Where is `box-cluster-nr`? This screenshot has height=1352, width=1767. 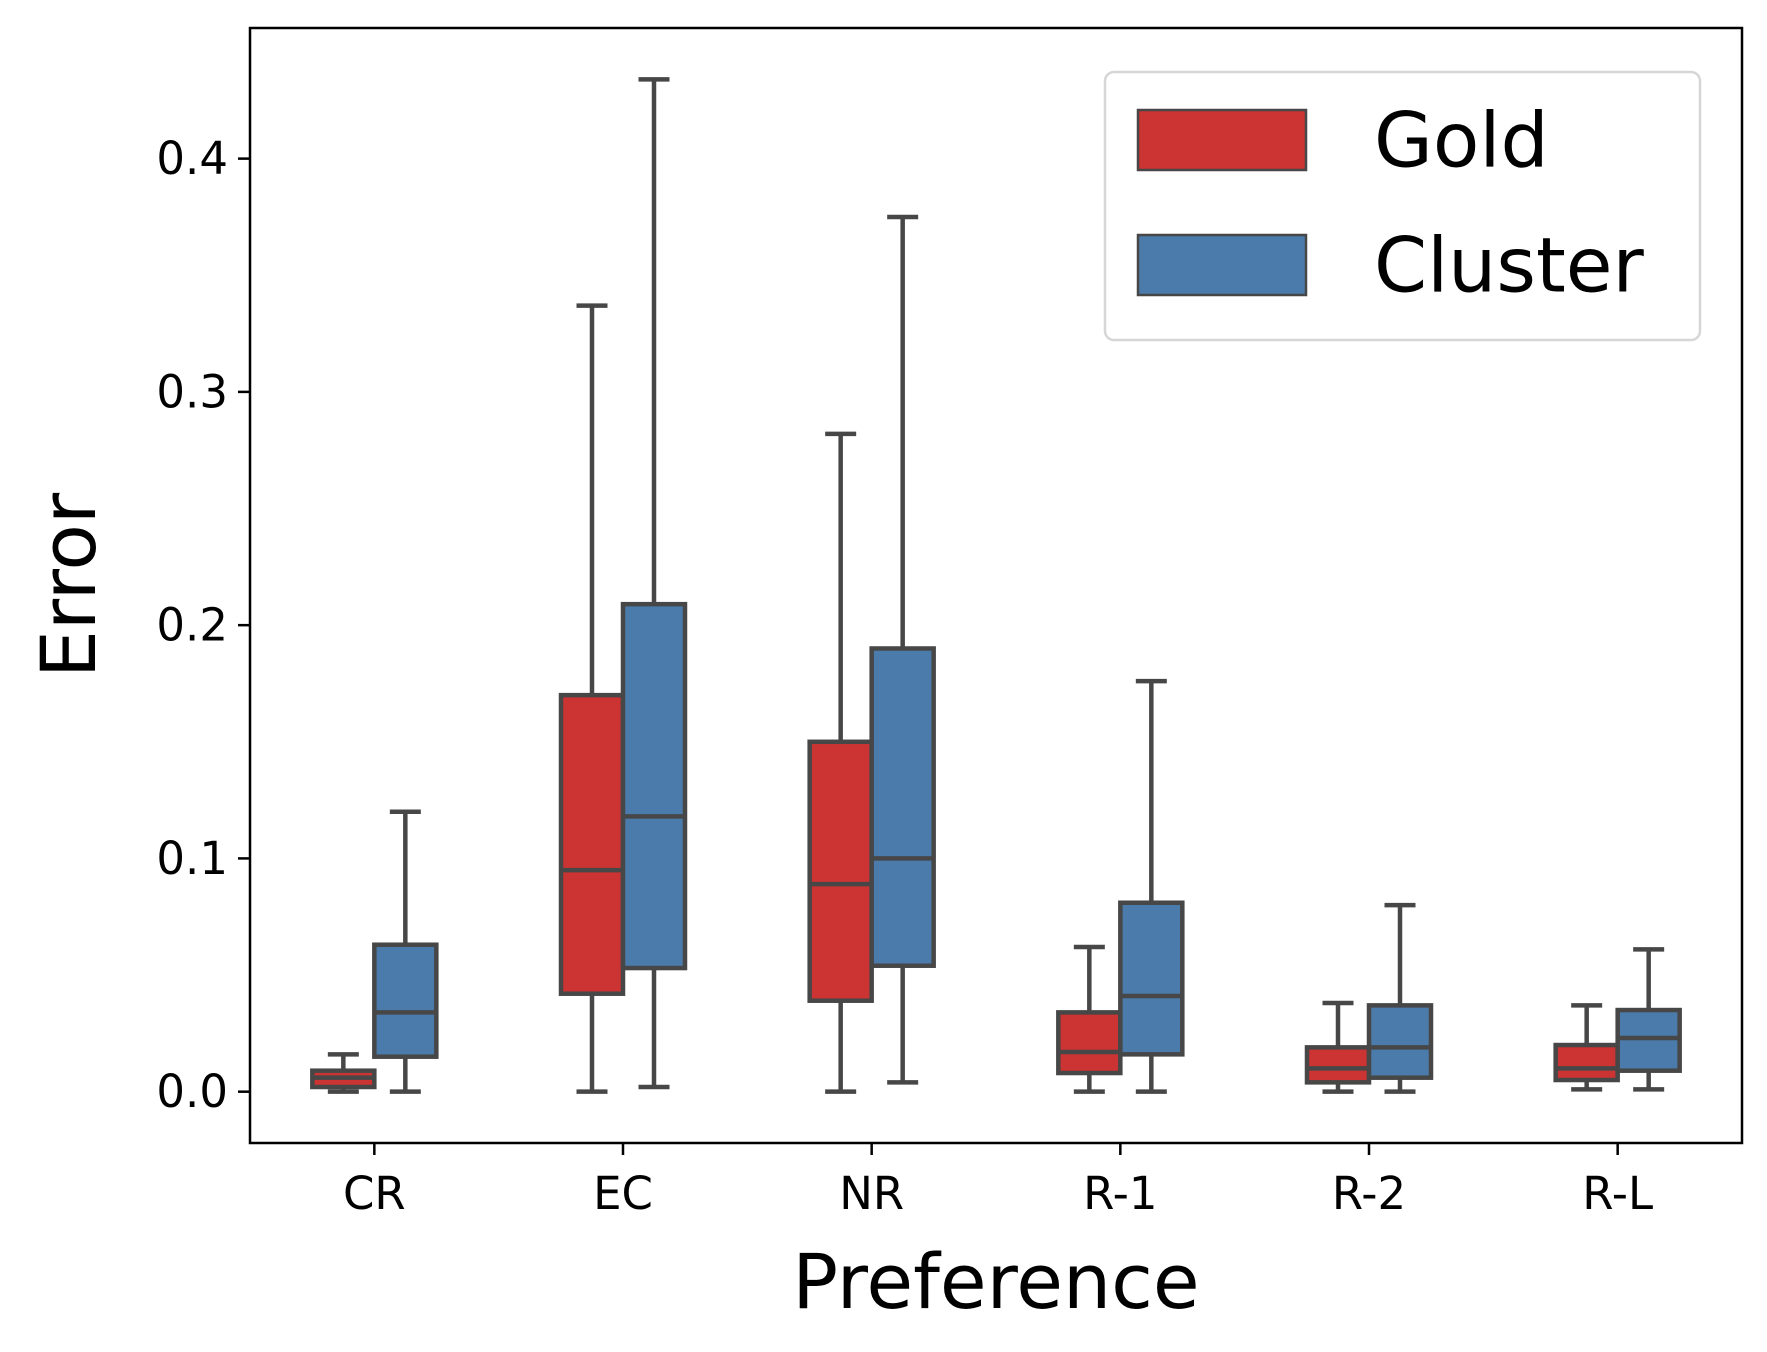 box-cluster-nr is located at coordinates (902, 649).